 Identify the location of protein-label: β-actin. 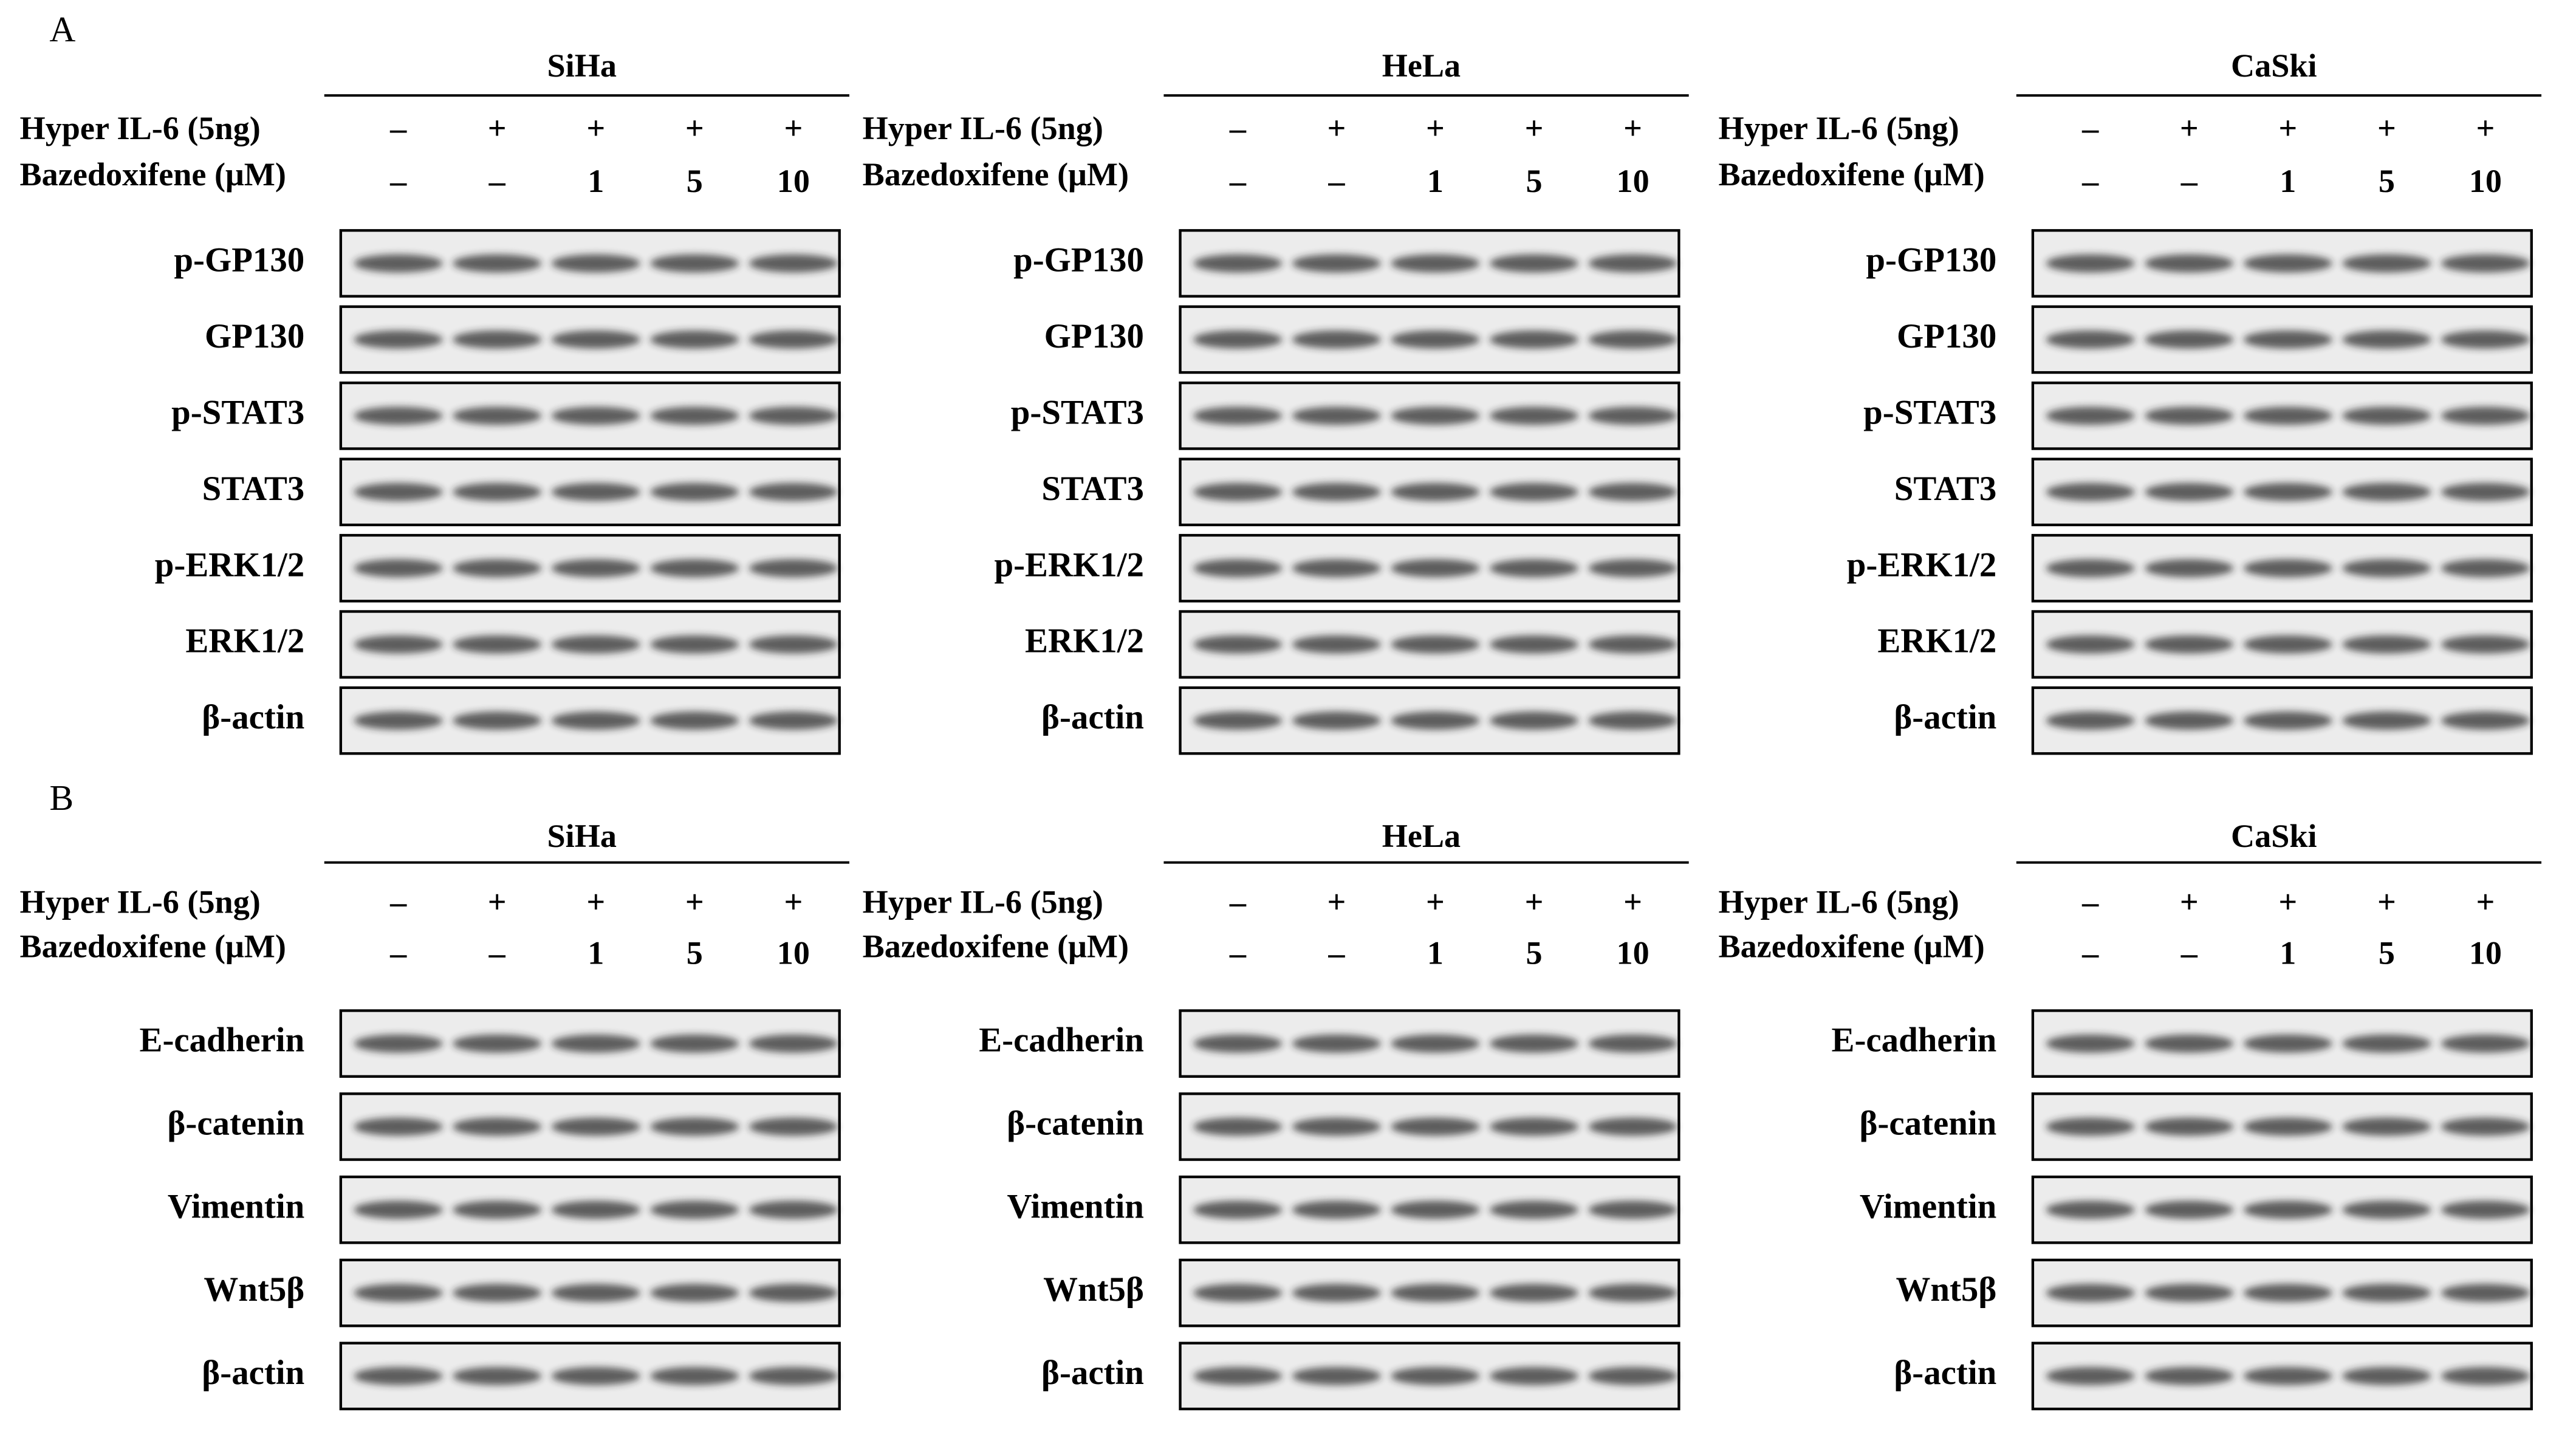
(253, 1373).